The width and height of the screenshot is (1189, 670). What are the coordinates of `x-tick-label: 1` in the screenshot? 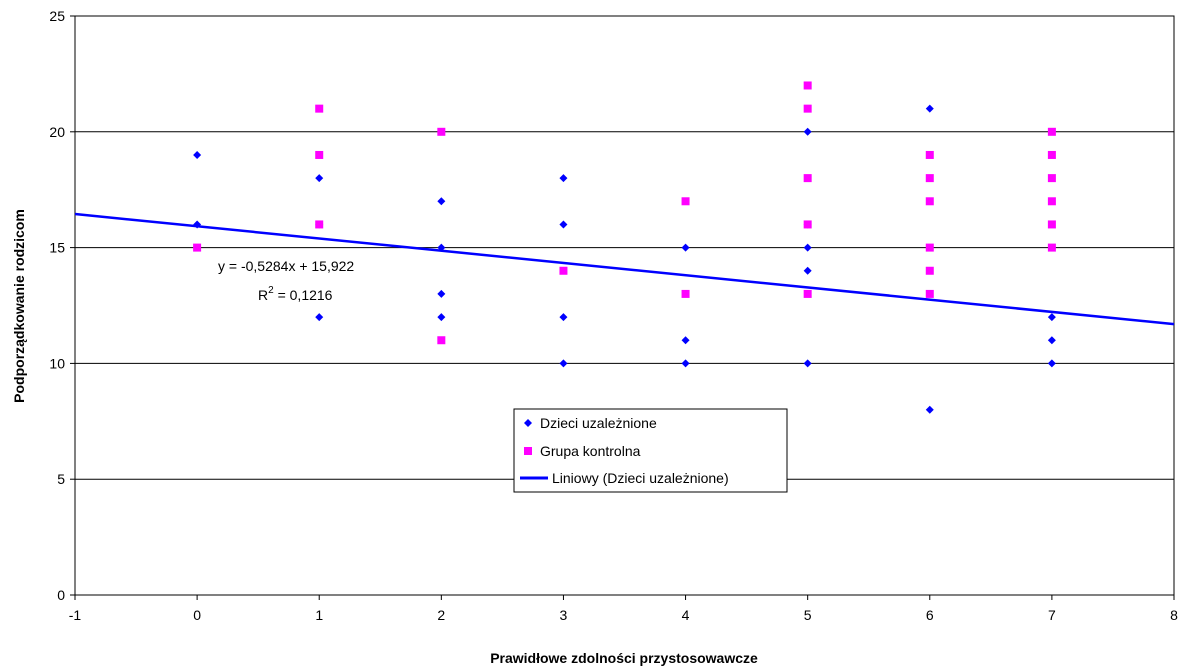 It's located at (319, 615).